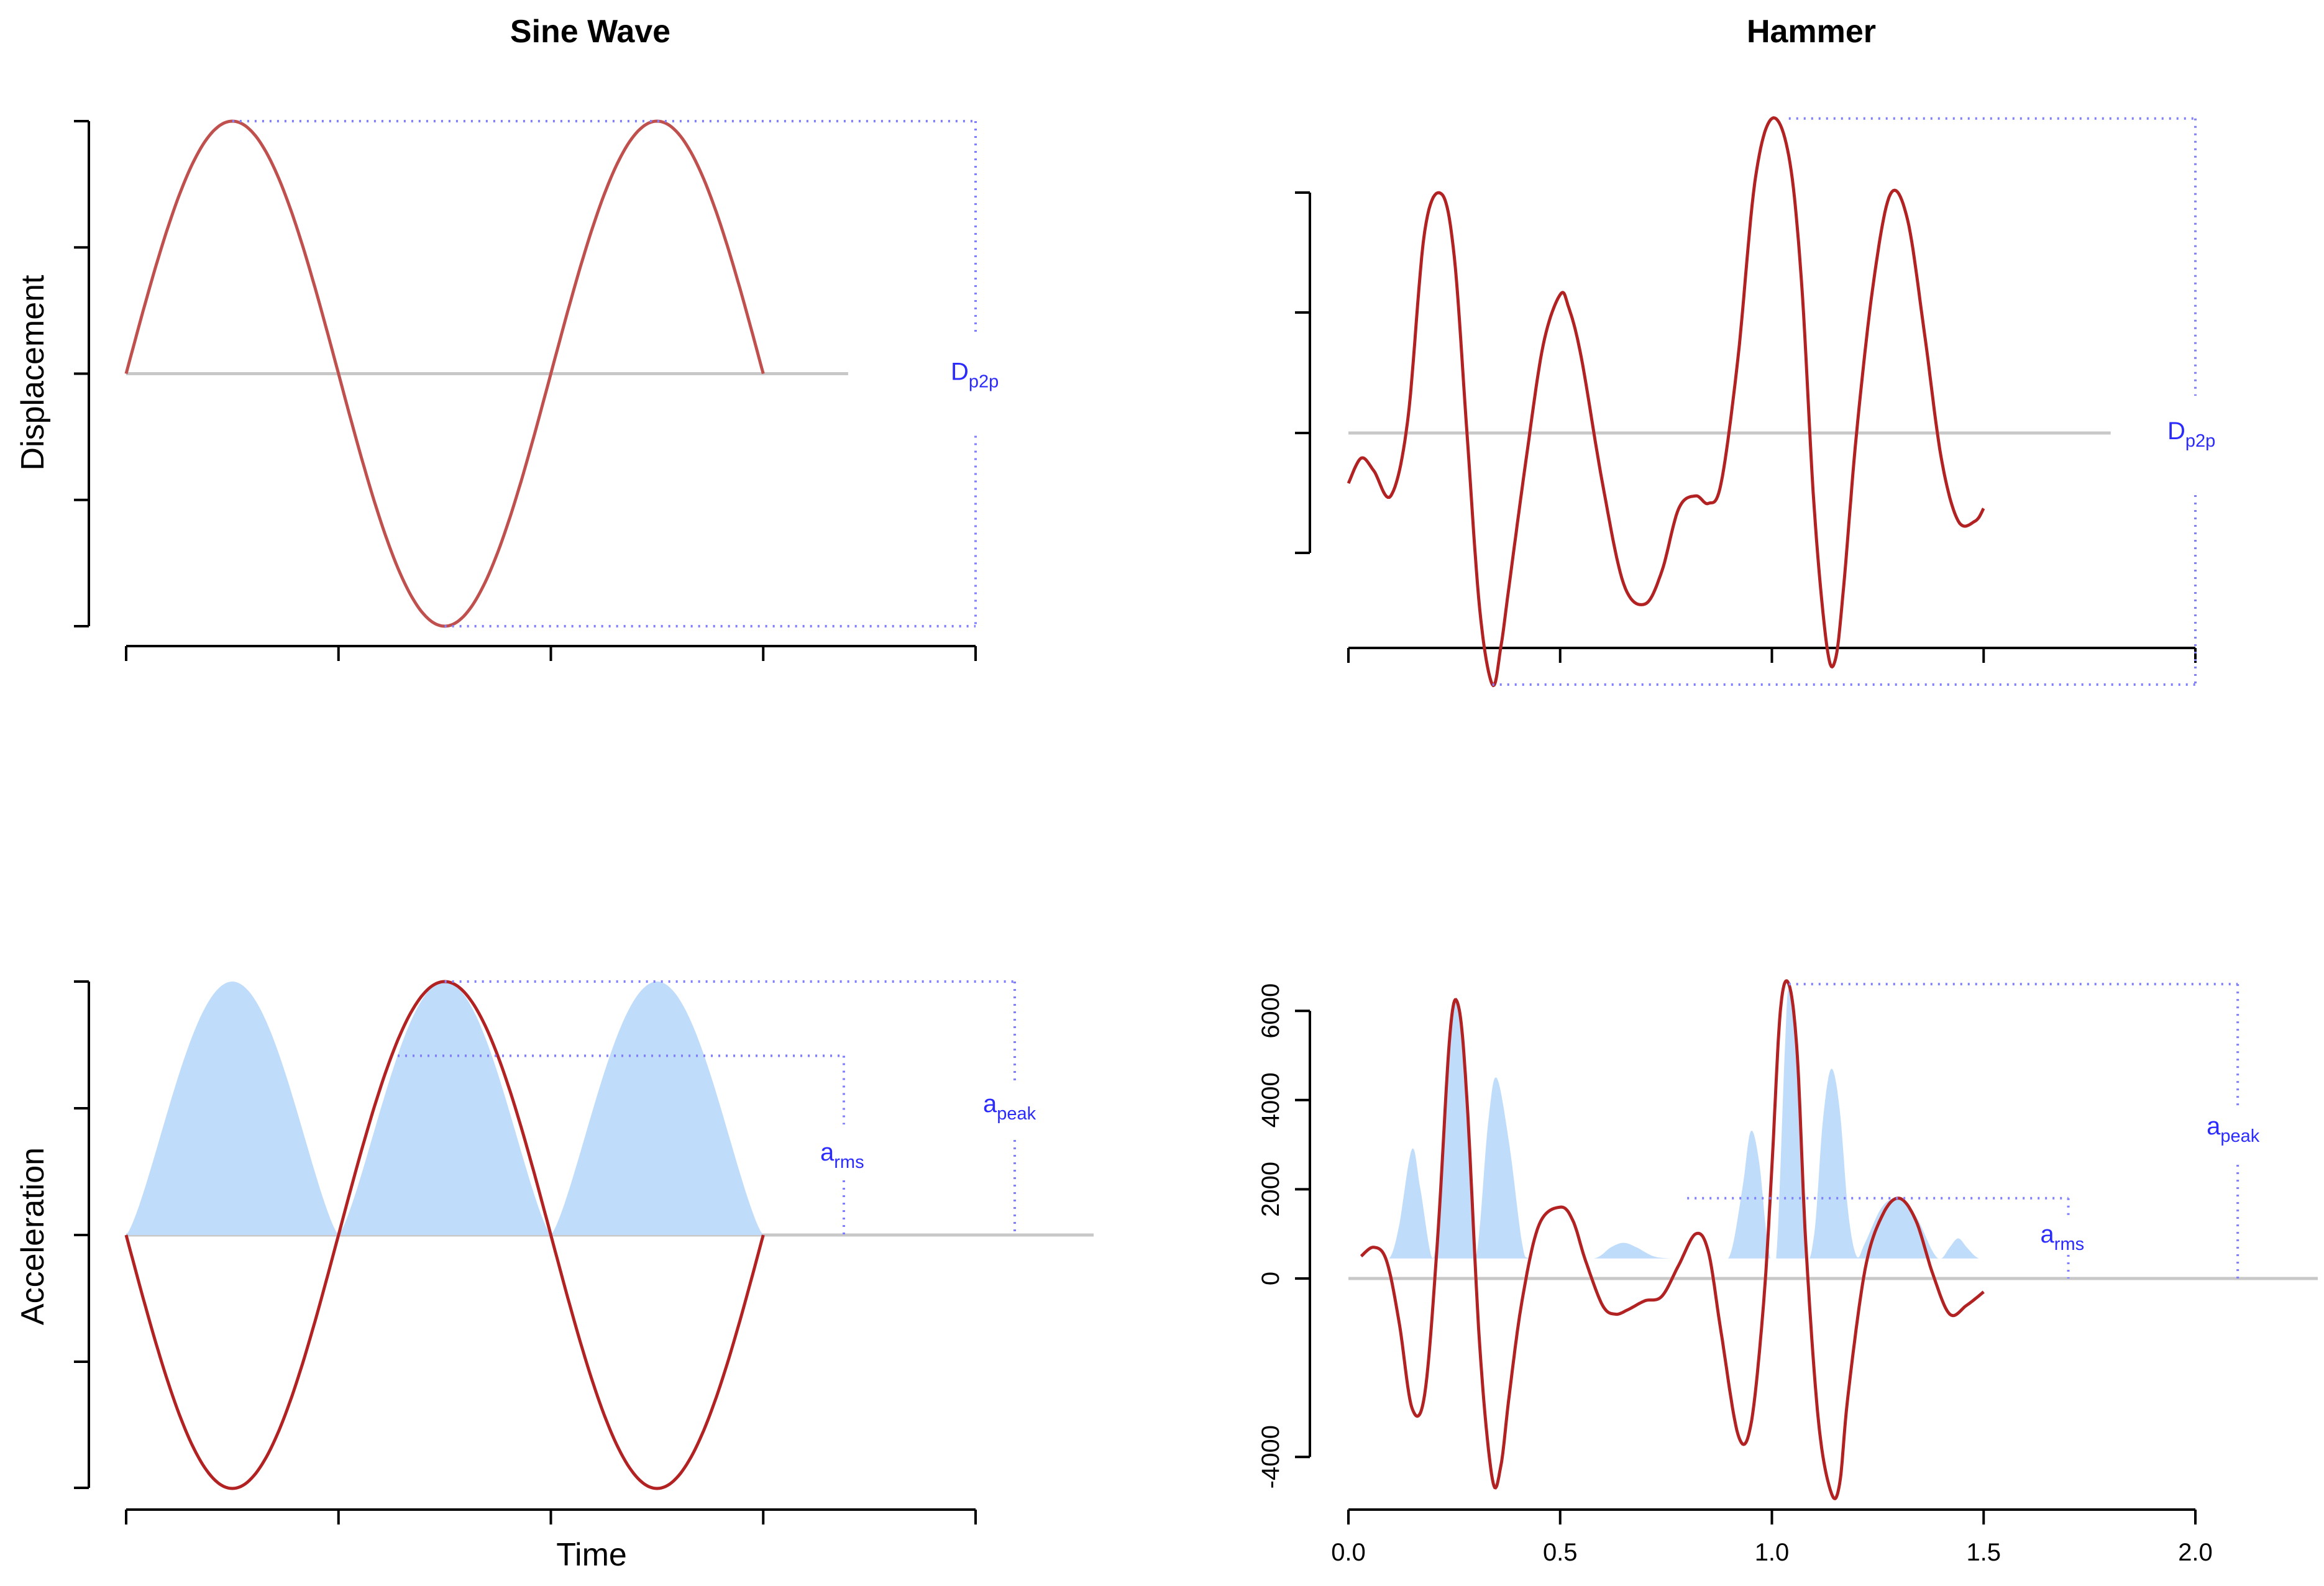  Describe the element at coordinates (591, 1555) in the screenshot. I see `x-axis-label: Time` at that location.